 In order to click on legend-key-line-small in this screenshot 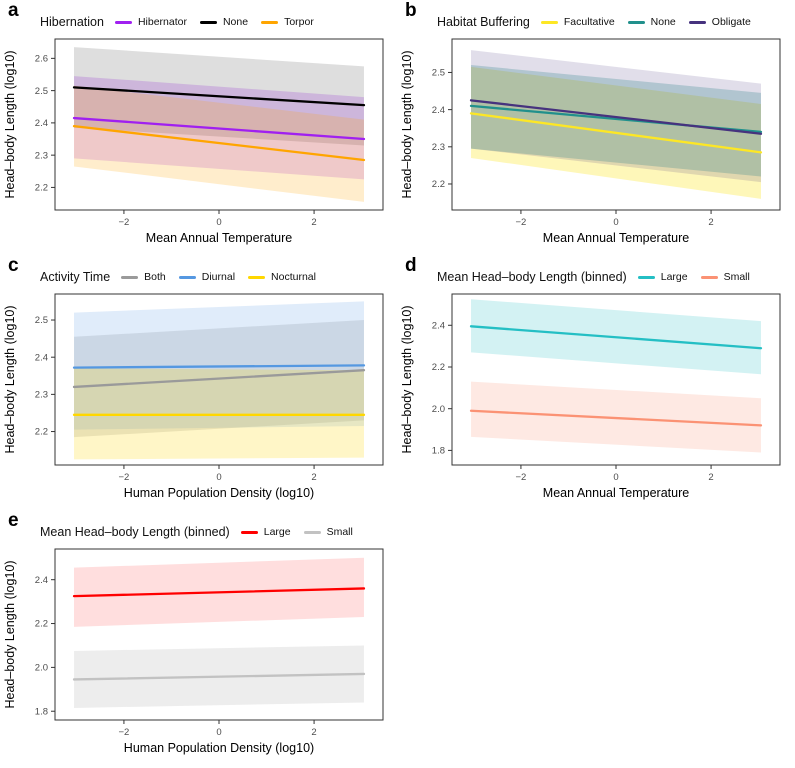, I will do `click(709, 277)`.